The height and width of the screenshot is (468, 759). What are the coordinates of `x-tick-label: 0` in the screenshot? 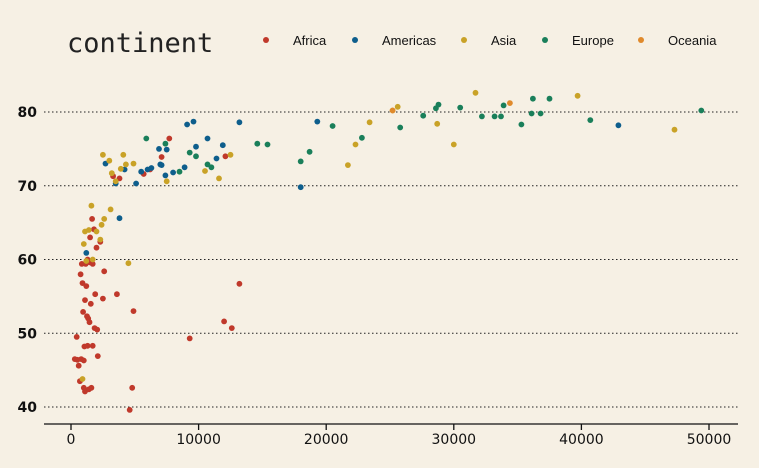 It's located at (71, 440).